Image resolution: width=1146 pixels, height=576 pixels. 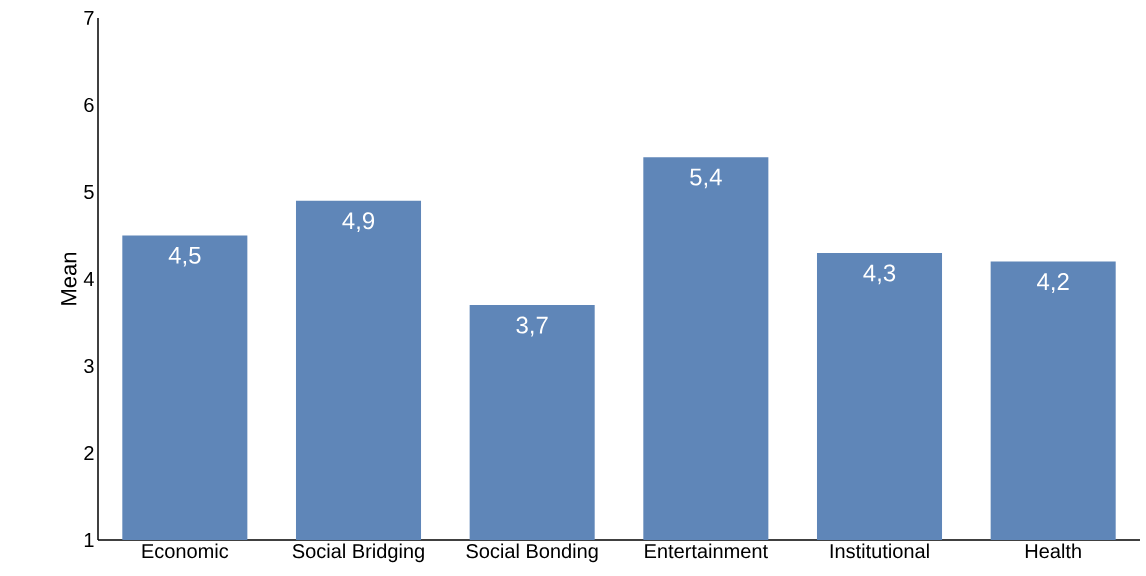 What do you see at coordinates (532, 553) in the screenshot?
I see `x-tick-label: Social Bonding` at bounding box center [532, 553].